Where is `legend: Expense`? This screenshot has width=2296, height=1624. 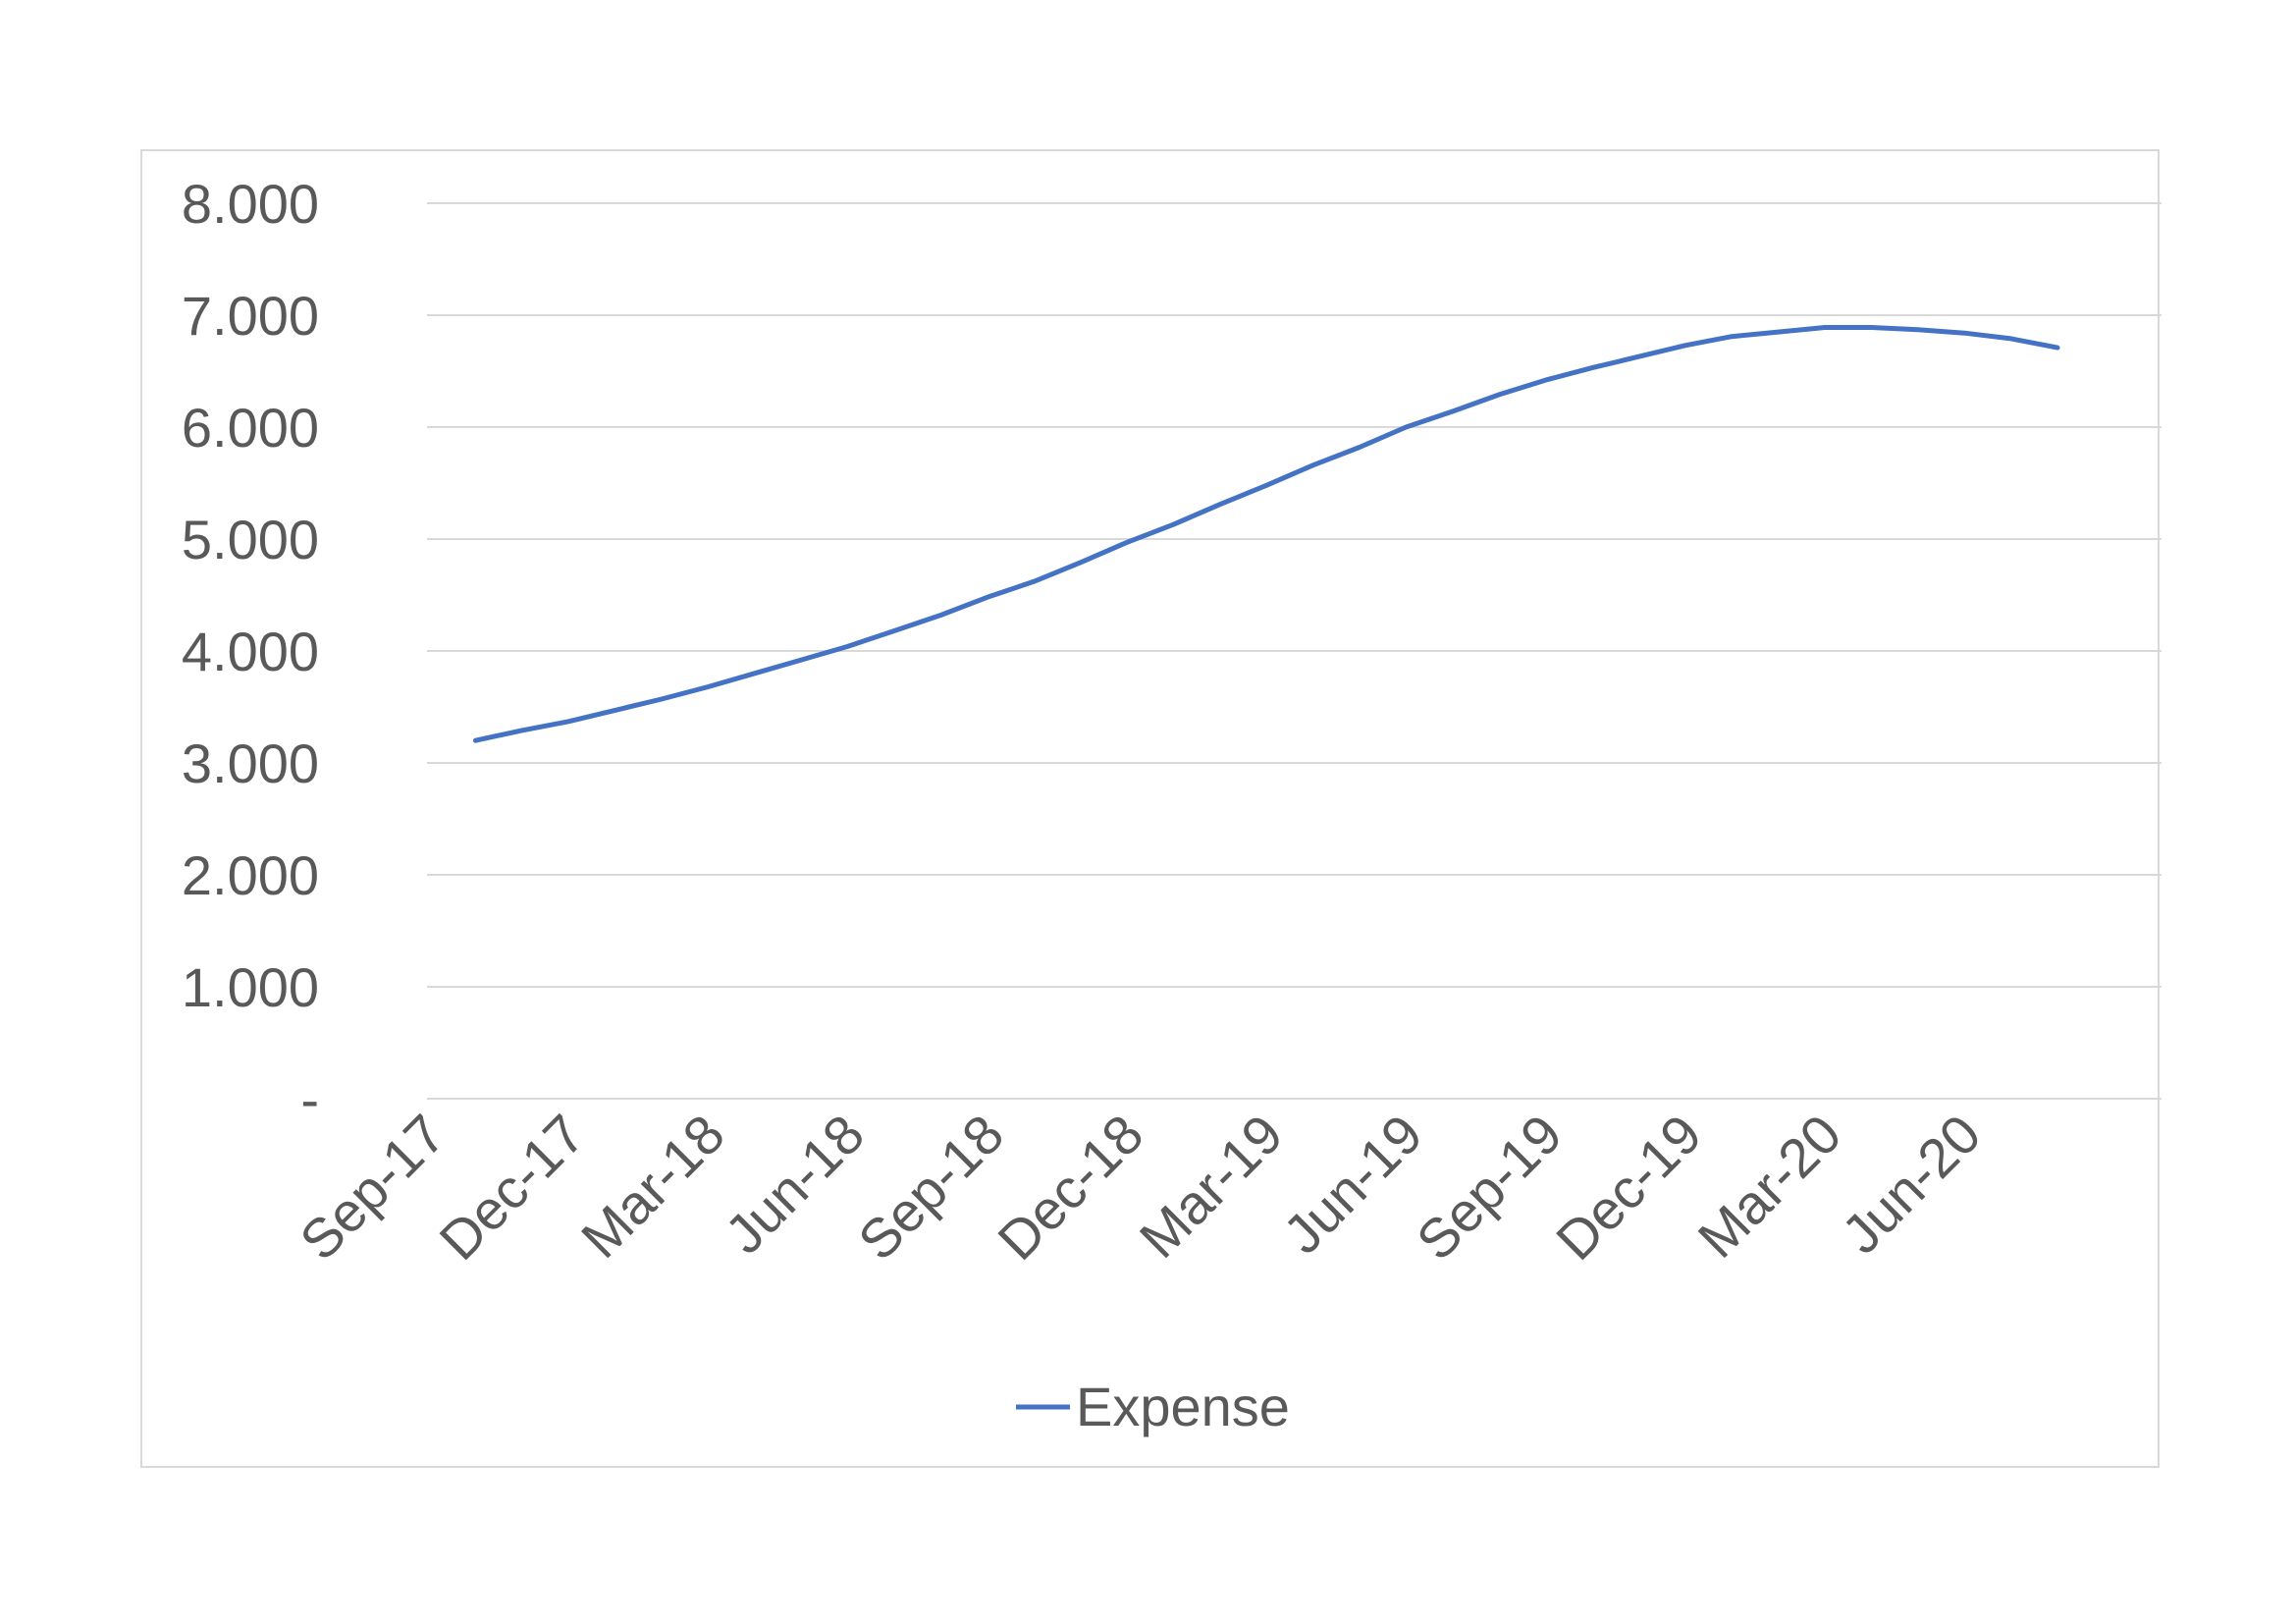 legend: Expense is located at coordinates (1153, 1406).